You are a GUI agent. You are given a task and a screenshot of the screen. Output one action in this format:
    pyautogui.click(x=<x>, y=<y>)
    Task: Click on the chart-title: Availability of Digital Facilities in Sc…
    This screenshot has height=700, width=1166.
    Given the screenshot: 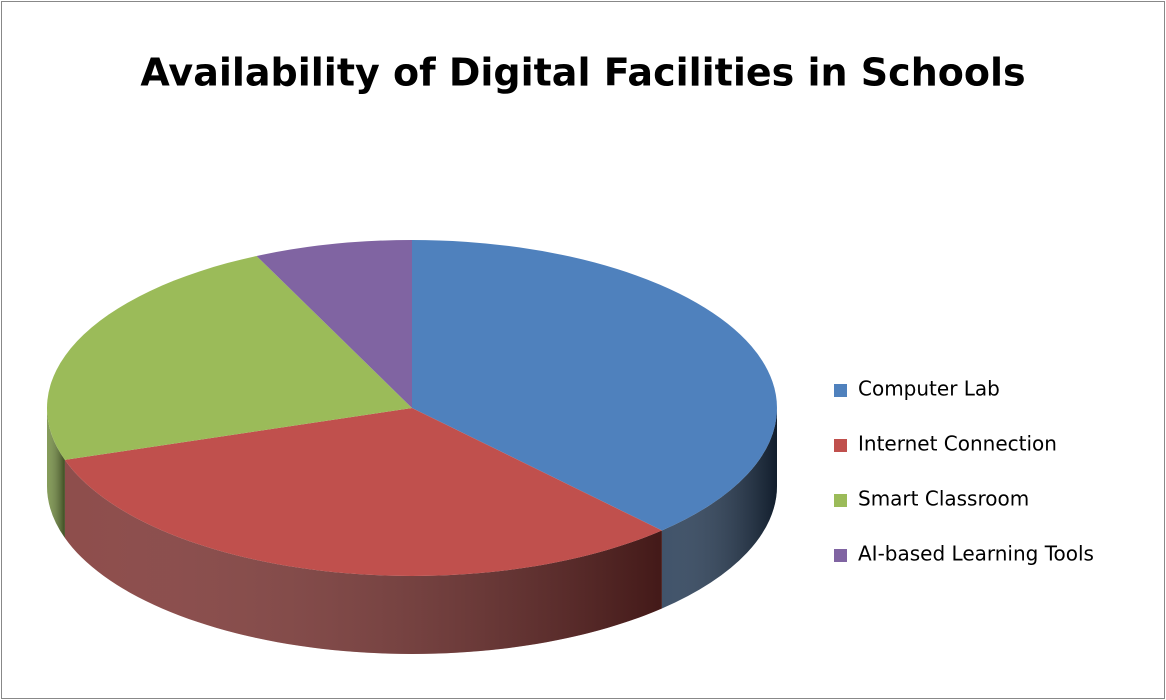 What is the action you would take?
    pyautogui.click(x=582, y=73)
    